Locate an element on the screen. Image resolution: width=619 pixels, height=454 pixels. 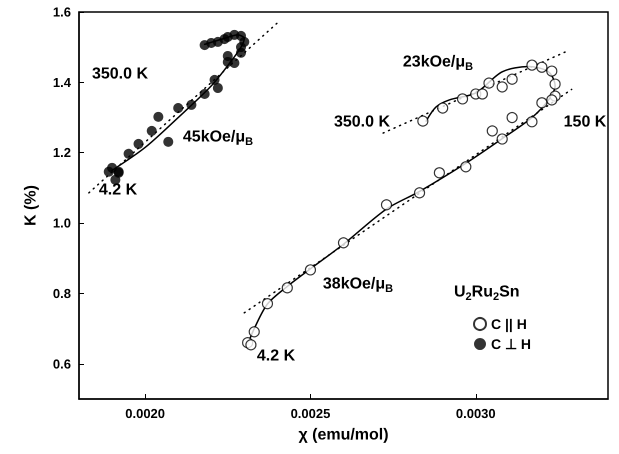
x-tick-label: 0.0025 is located at coordinates (310, 413).